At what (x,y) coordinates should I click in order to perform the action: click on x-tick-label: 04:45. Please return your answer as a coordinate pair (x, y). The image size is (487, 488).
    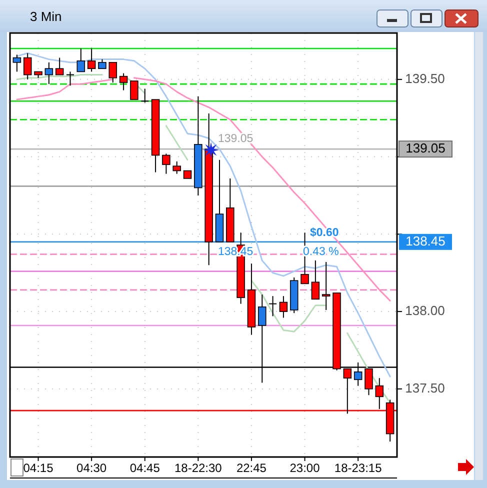
    Looking at the image, I should click on (145, 468).